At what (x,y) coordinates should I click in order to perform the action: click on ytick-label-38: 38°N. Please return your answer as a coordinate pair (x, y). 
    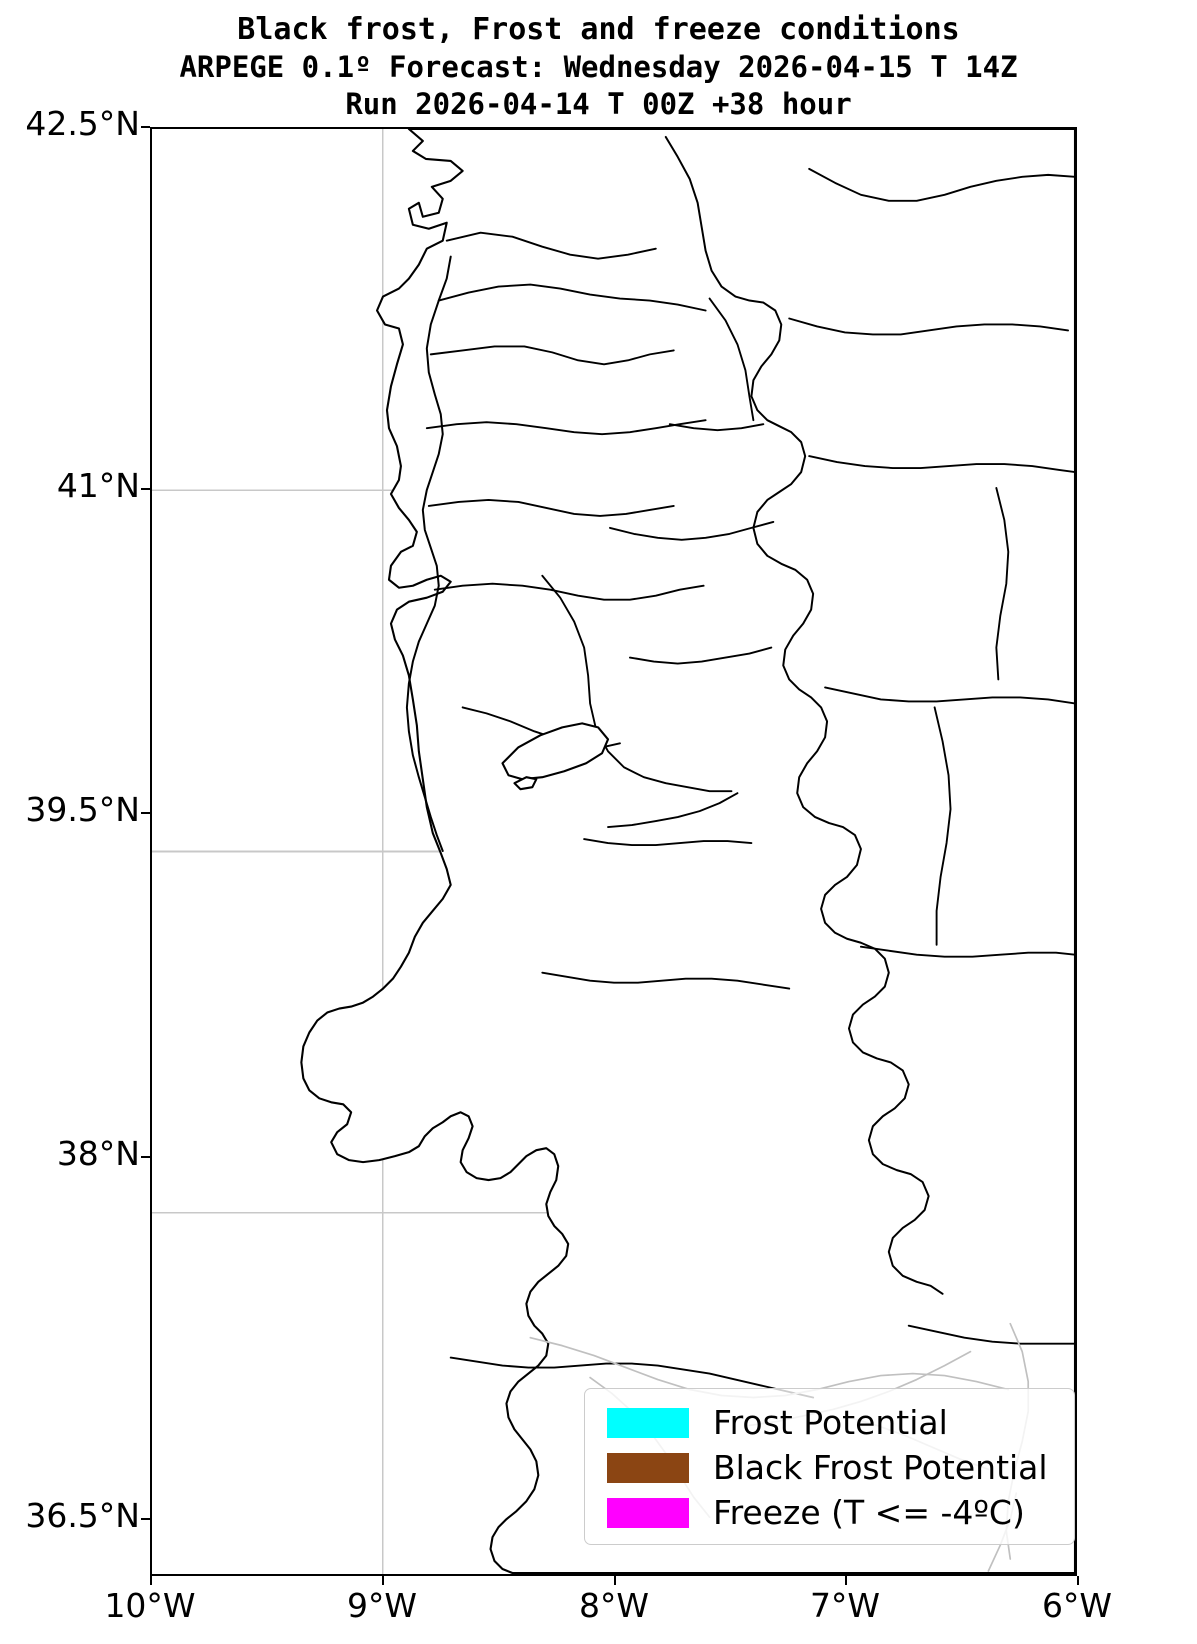
    Looking at the image, I should click on (98, 1153).